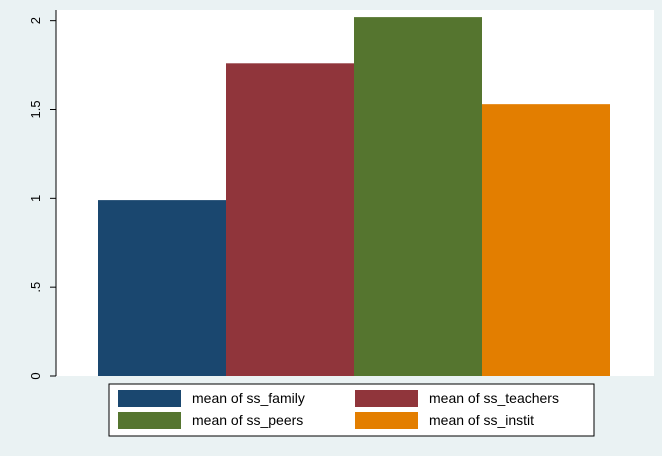 The height and width of the screenshot is (461, 662). I want to click on legend-label: mean of ss_family, so click(248, 398).